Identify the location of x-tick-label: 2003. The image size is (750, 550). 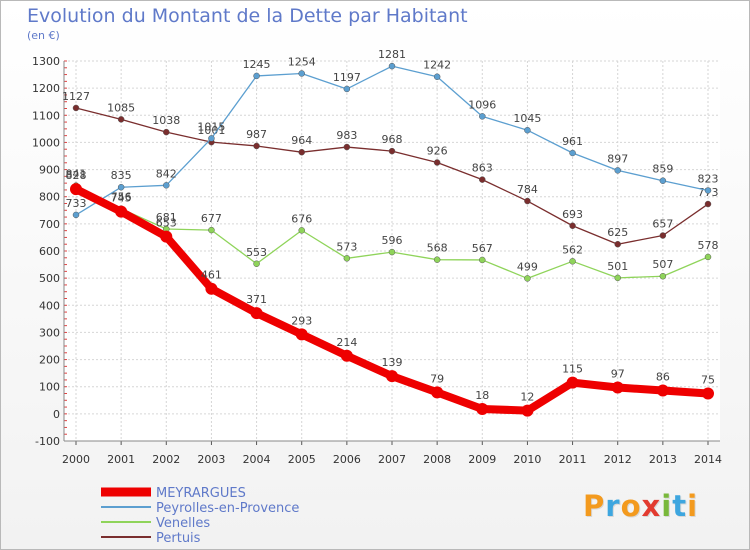
(211, 459).